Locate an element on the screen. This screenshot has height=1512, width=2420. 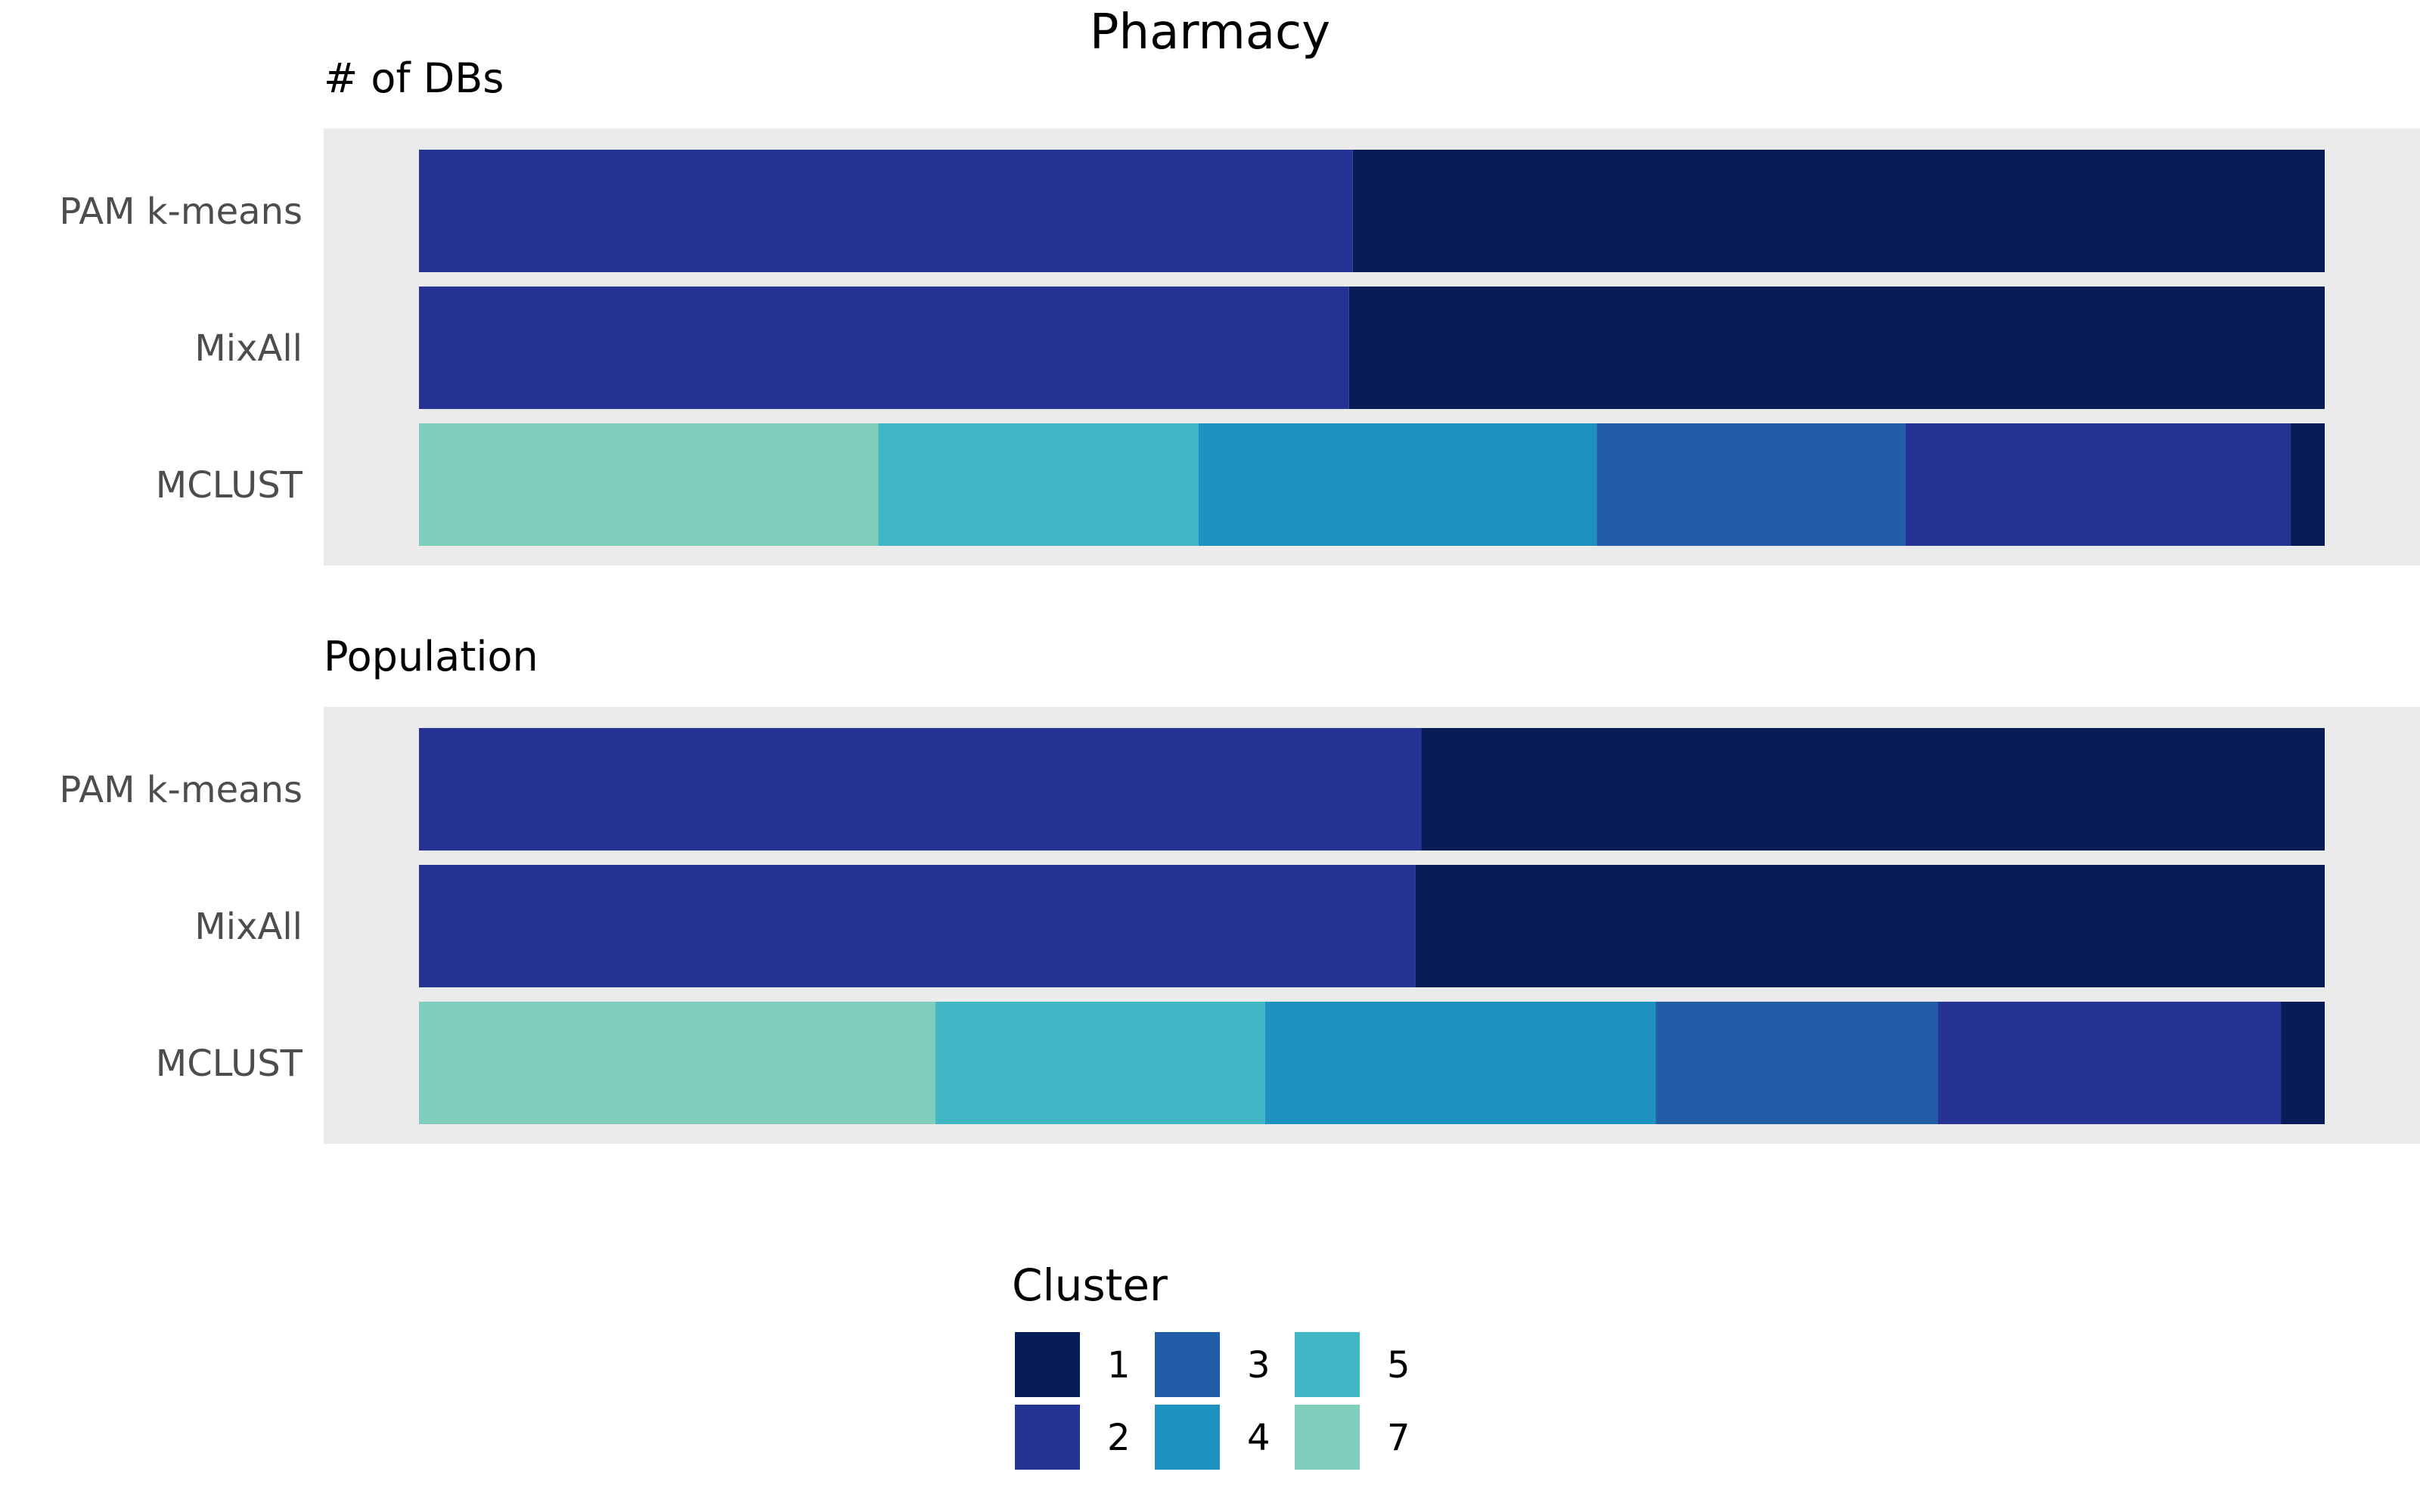
legend-item: 7 is located at coordinates (1351, 1437).